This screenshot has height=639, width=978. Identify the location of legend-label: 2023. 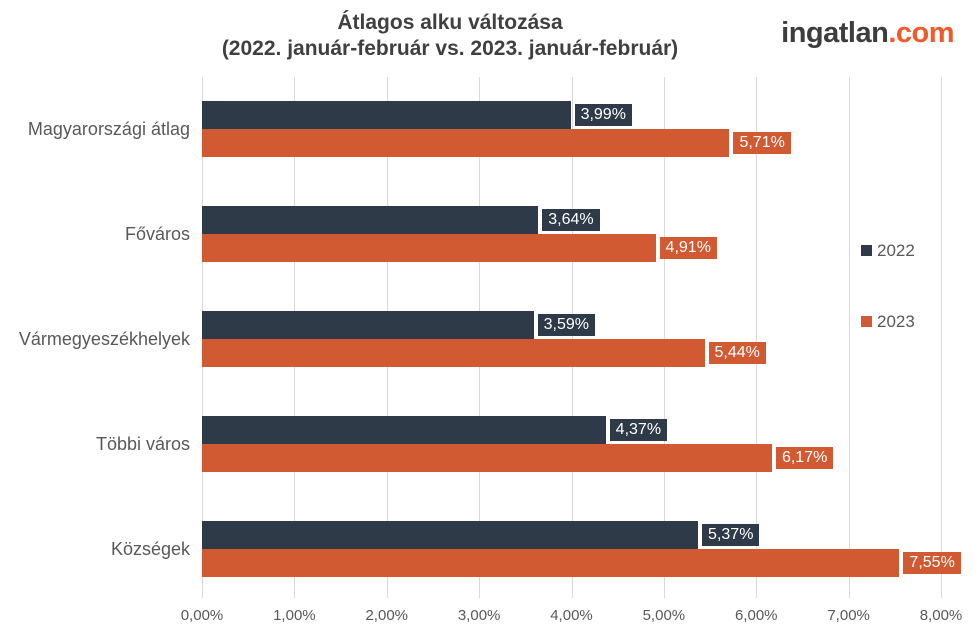
(896, 321).